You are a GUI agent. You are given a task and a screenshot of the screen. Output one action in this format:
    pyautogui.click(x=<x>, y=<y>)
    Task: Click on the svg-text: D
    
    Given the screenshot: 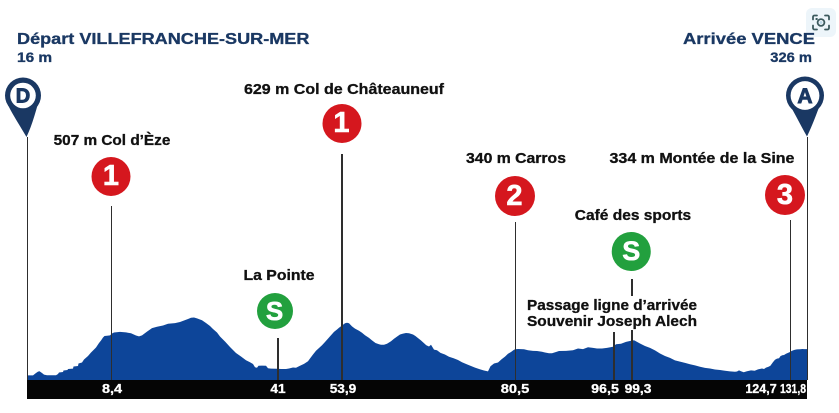 What is the action you would take?
    pyautogui.click(x=23, y=97)
    